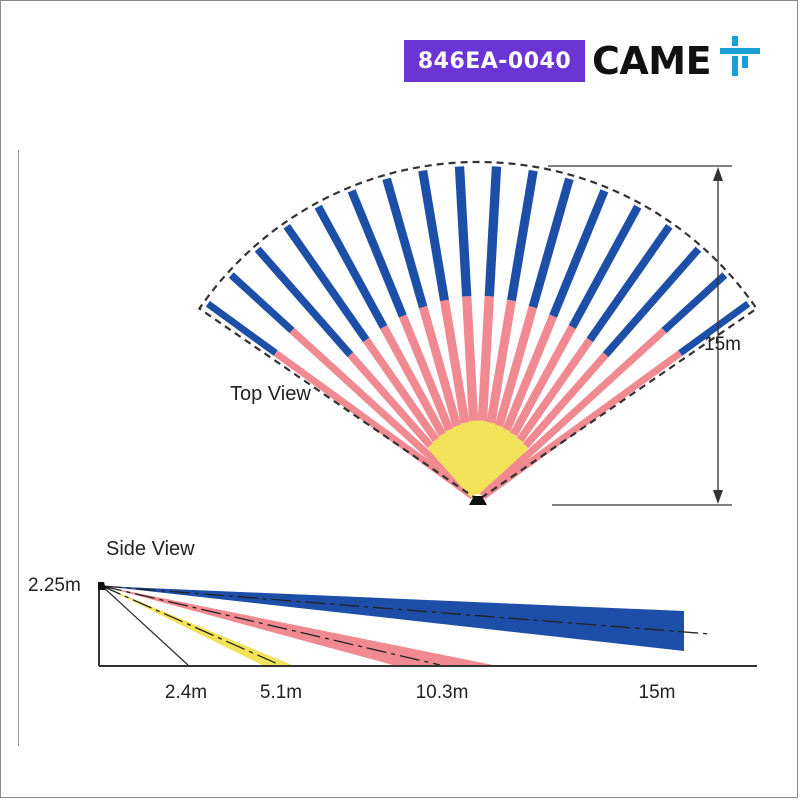  What do you see at coordinates (145, 625) in the screenshot?
I see `nearest-beam-line` at bounding box center [145, 625].